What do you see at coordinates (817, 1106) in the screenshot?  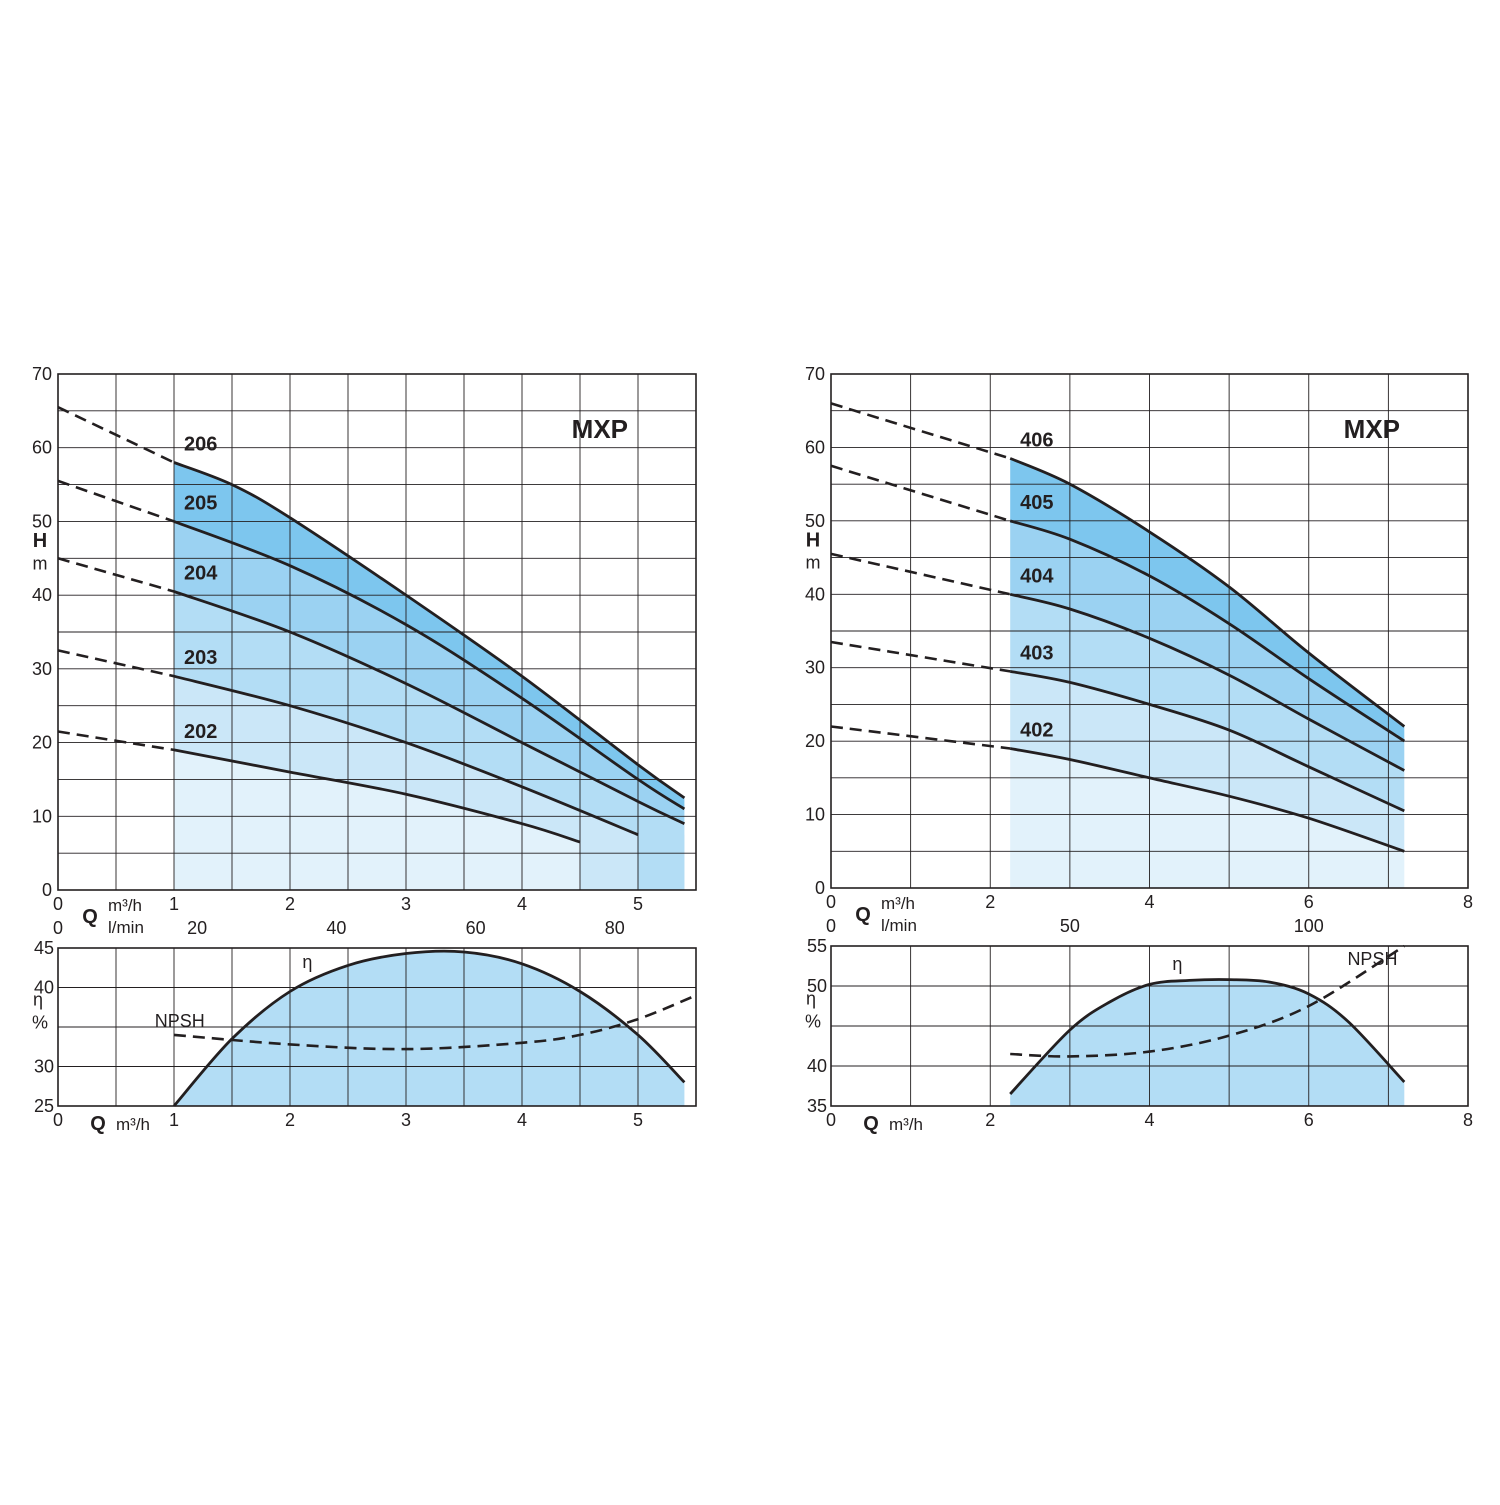 I see `y-tick-label: 35` at bounding box center [817, 1106].